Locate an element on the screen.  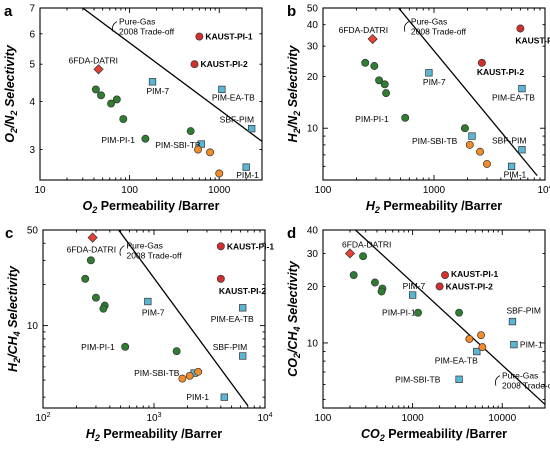
panel-letter: d is located at coordinates (291, 233).